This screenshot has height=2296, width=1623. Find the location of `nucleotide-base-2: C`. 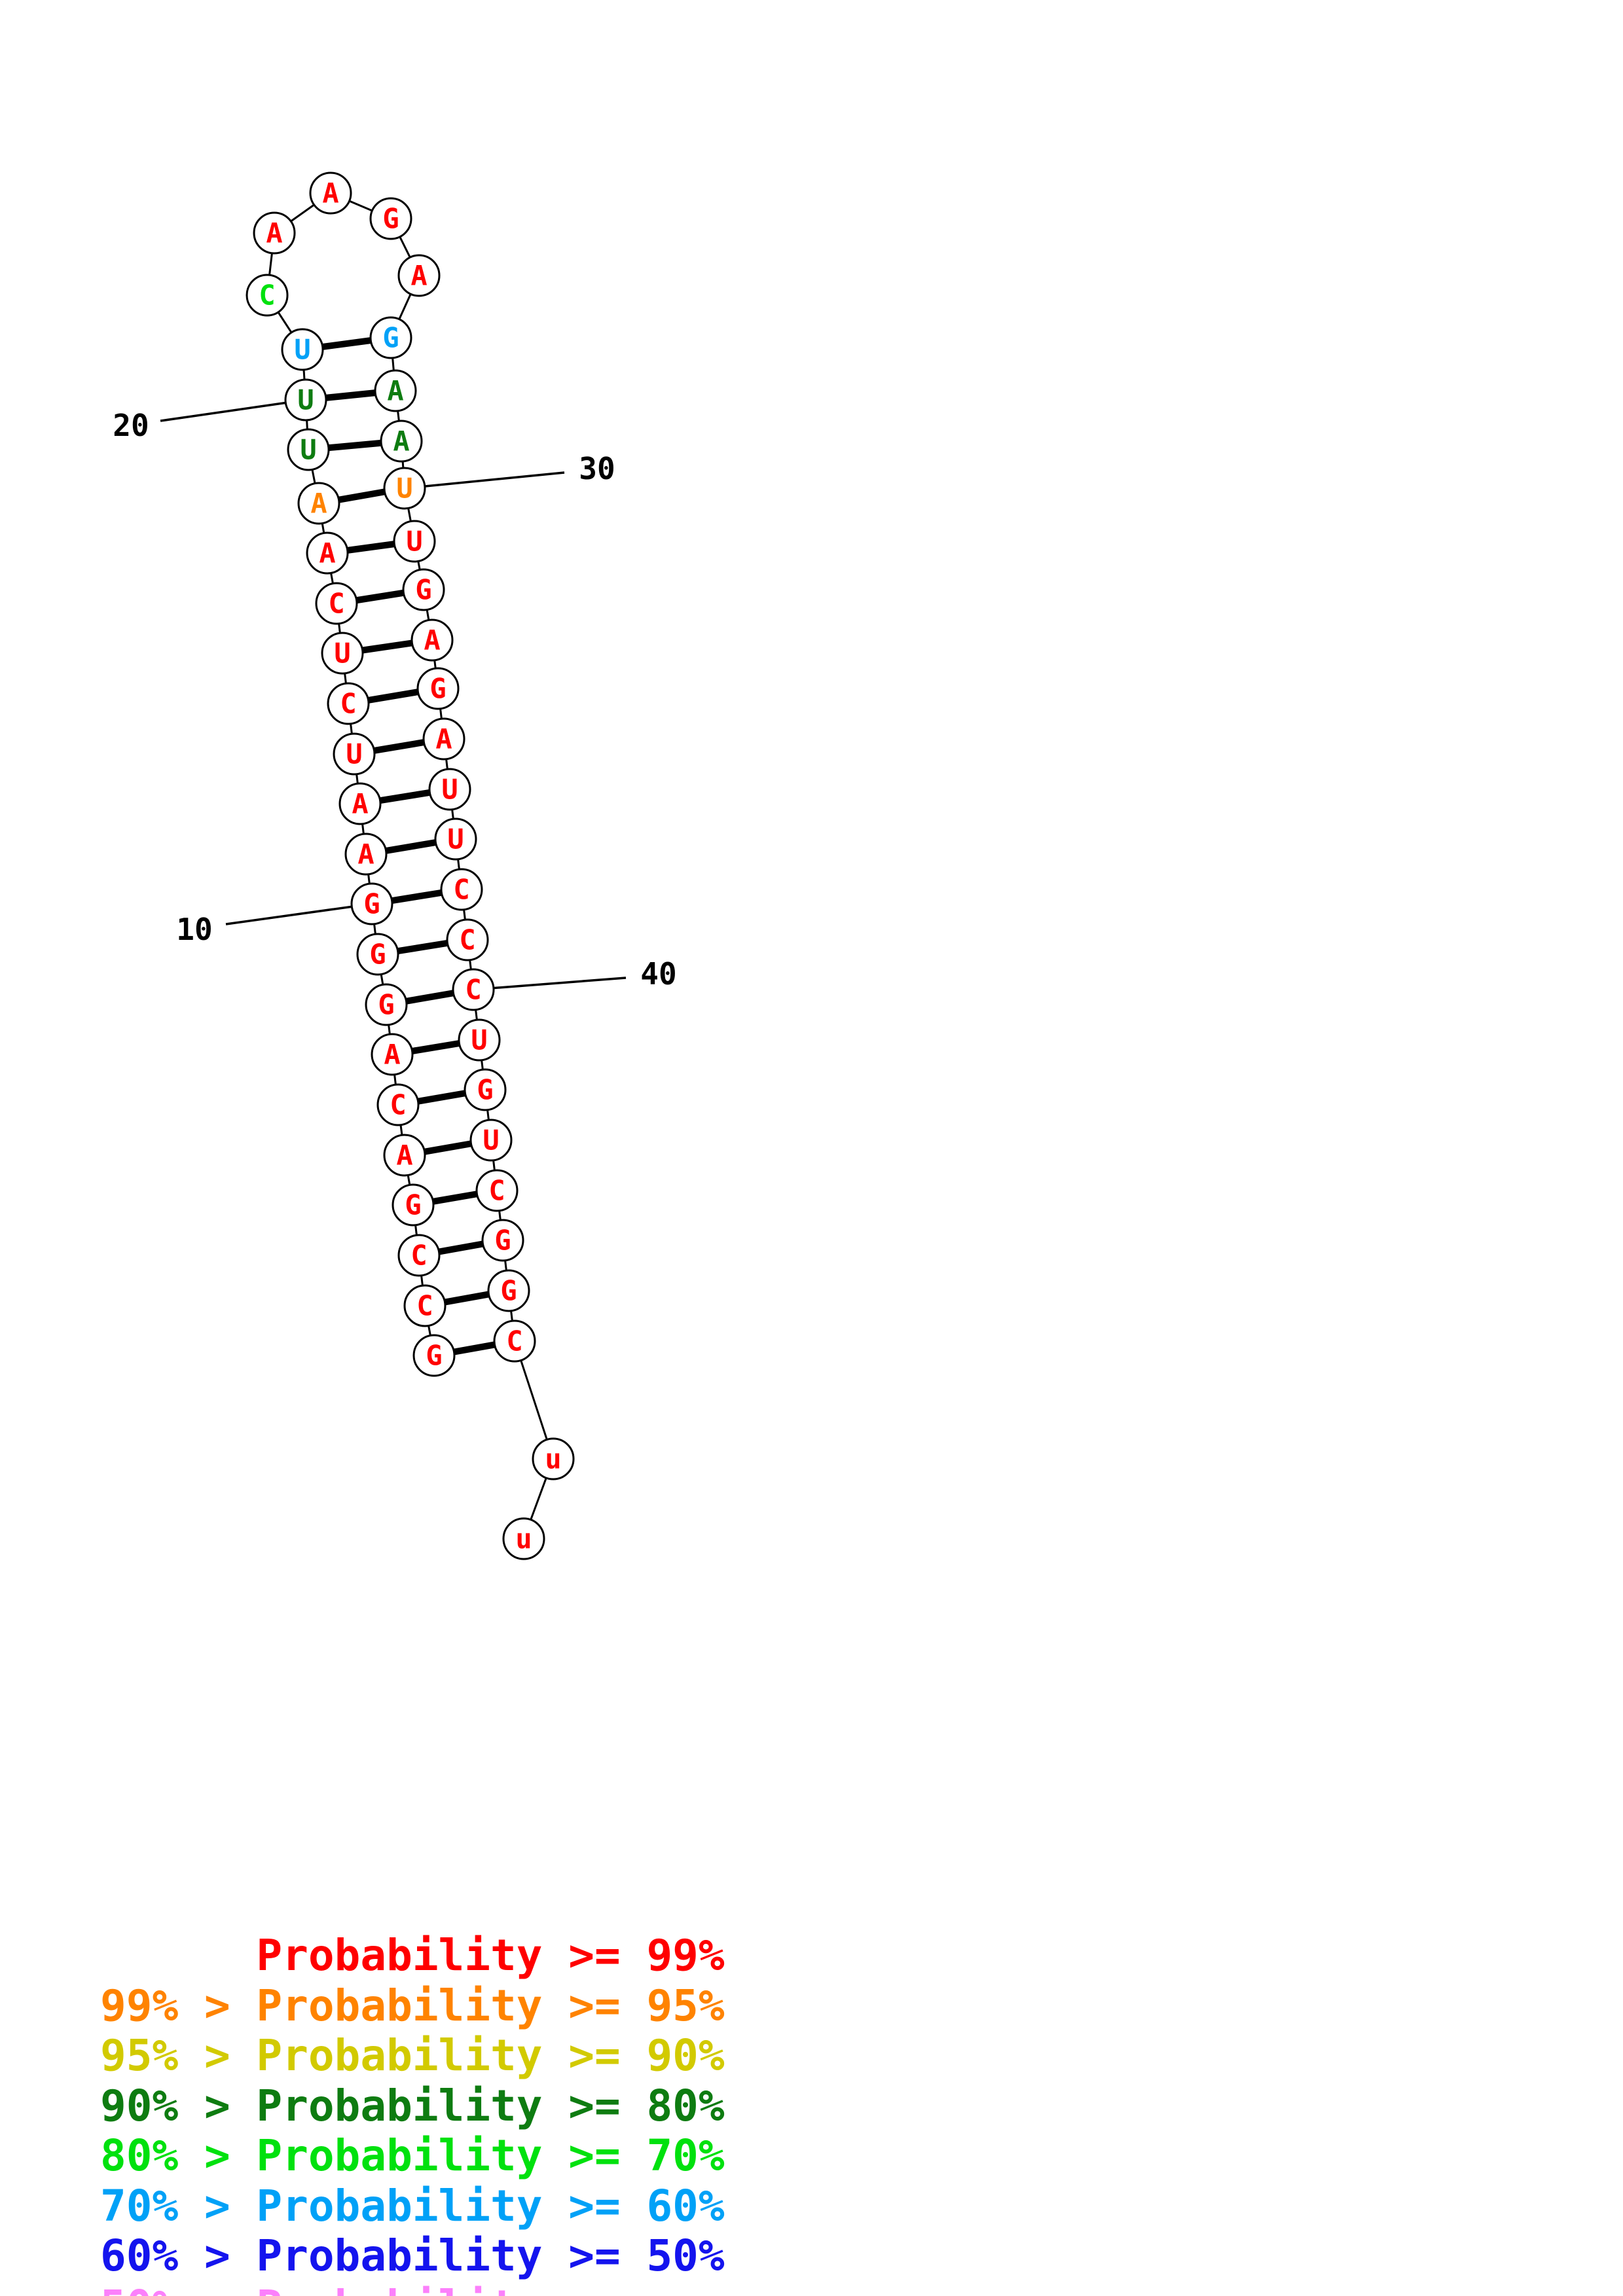

nucleotide-base-2: C is located at coordinates (424, 1306).